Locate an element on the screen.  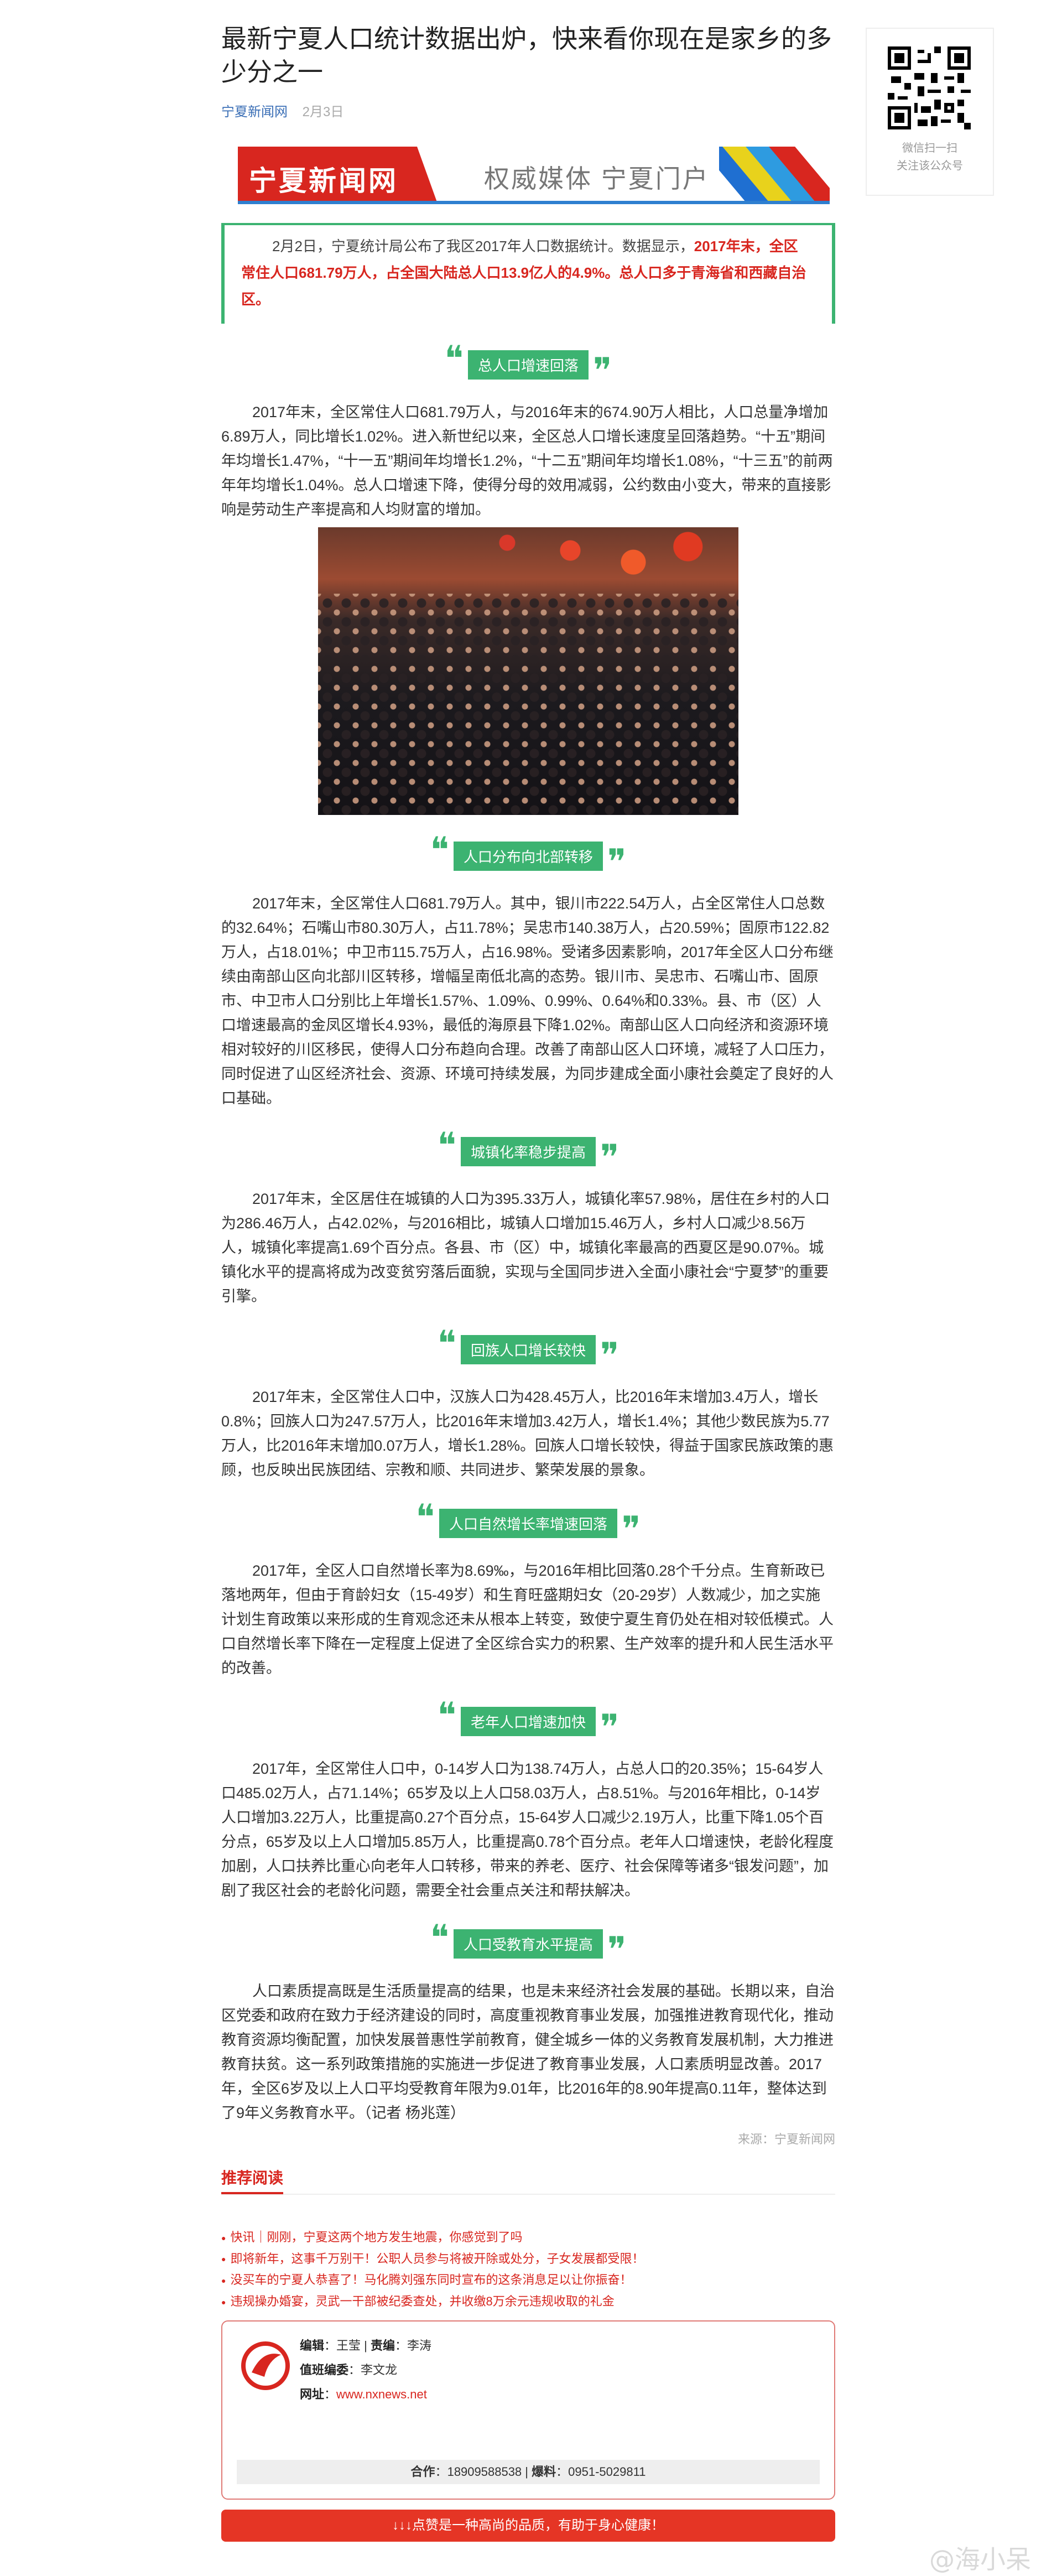
section-label: 城镇化率稳步提高 is located at coordinates (528, 1151).